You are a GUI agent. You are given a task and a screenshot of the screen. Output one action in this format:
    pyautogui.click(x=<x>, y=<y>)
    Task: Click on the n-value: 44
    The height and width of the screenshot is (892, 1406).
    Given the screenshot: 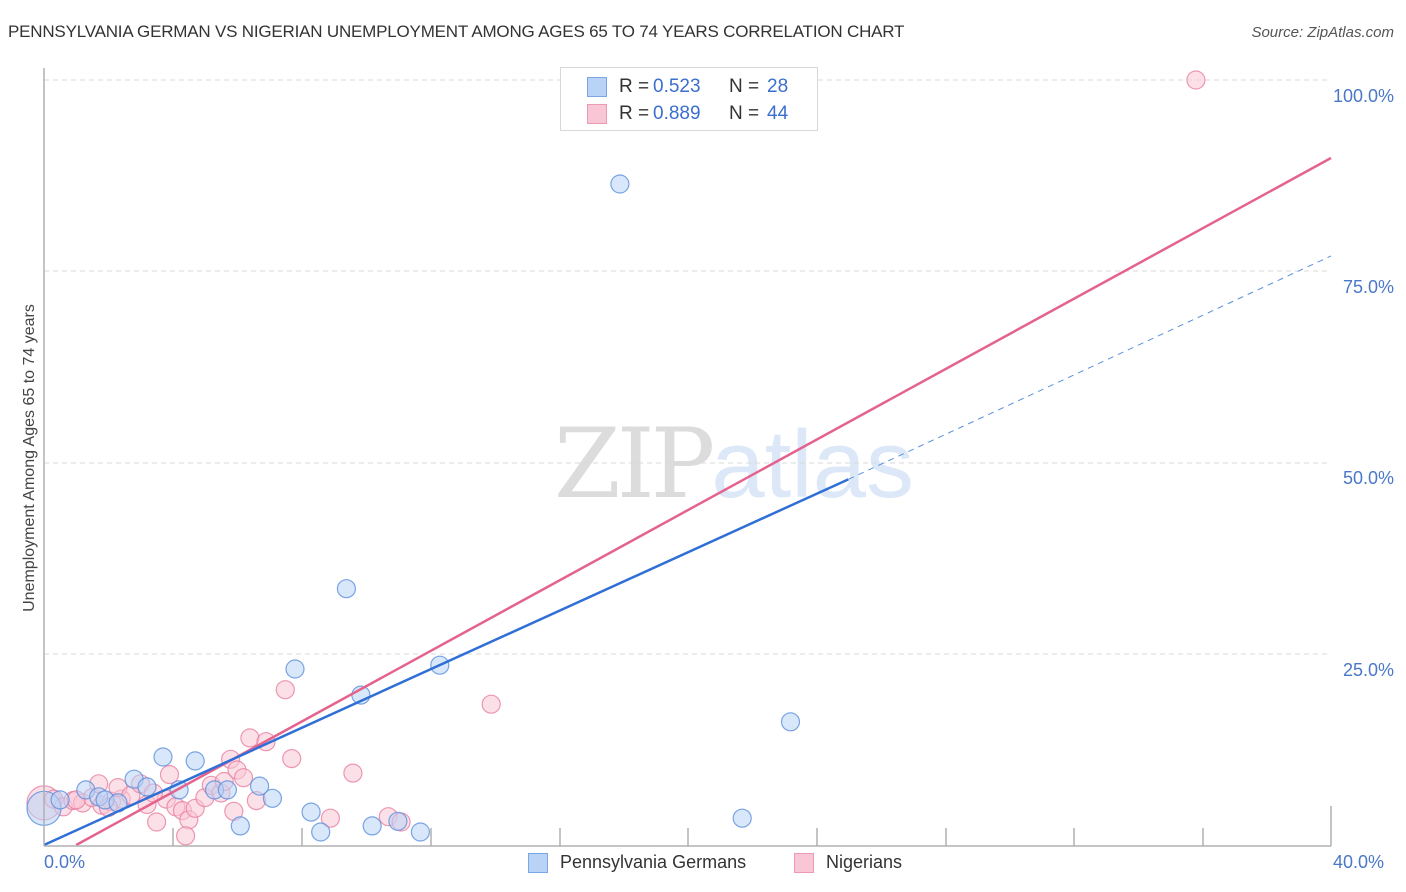 What is the action you would take?
    pyautogui.click(x=778, y=113)
    